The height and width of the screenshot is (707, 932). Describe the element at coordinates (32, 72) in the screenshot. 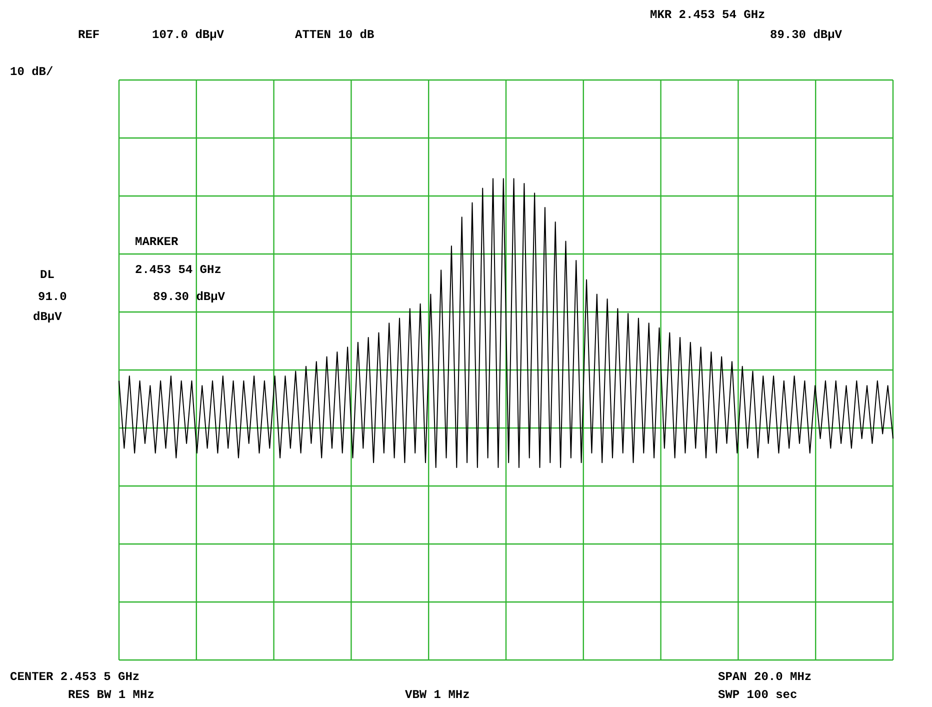

I see `text: 10 dB/` at that location.